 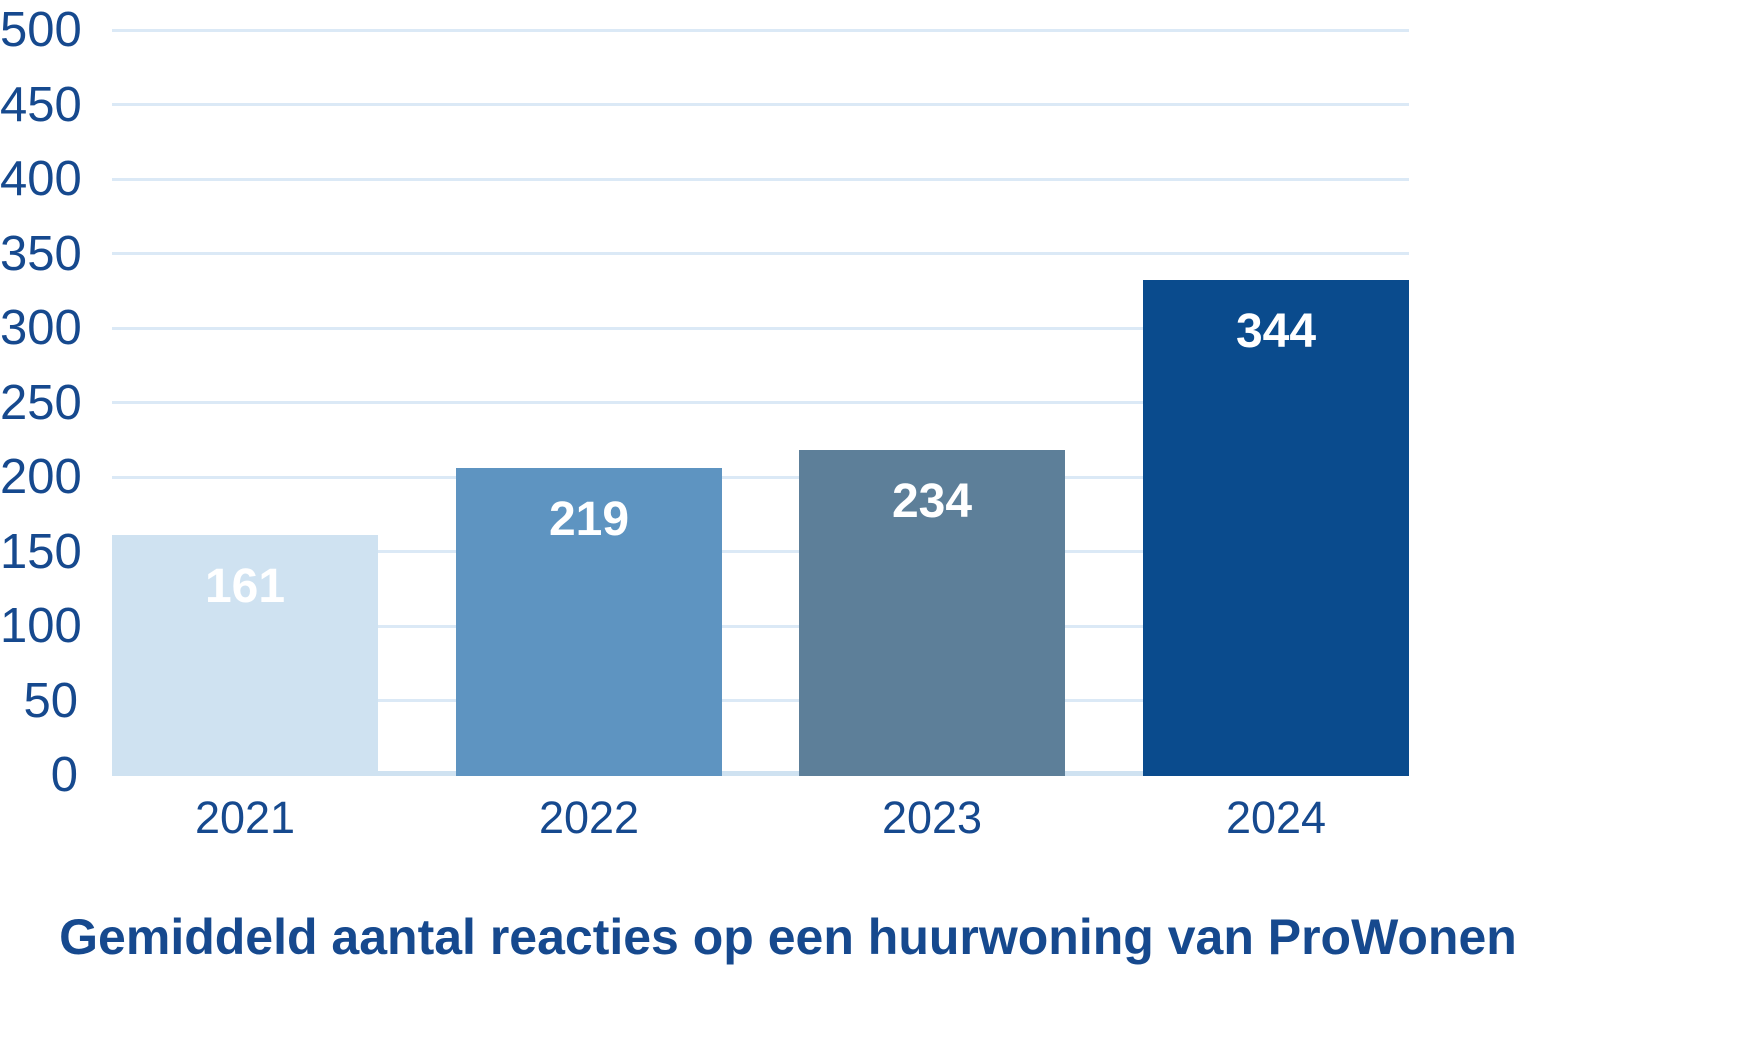 I want to click on y-axis-tick-label: 450, so click(x=41, y=105).